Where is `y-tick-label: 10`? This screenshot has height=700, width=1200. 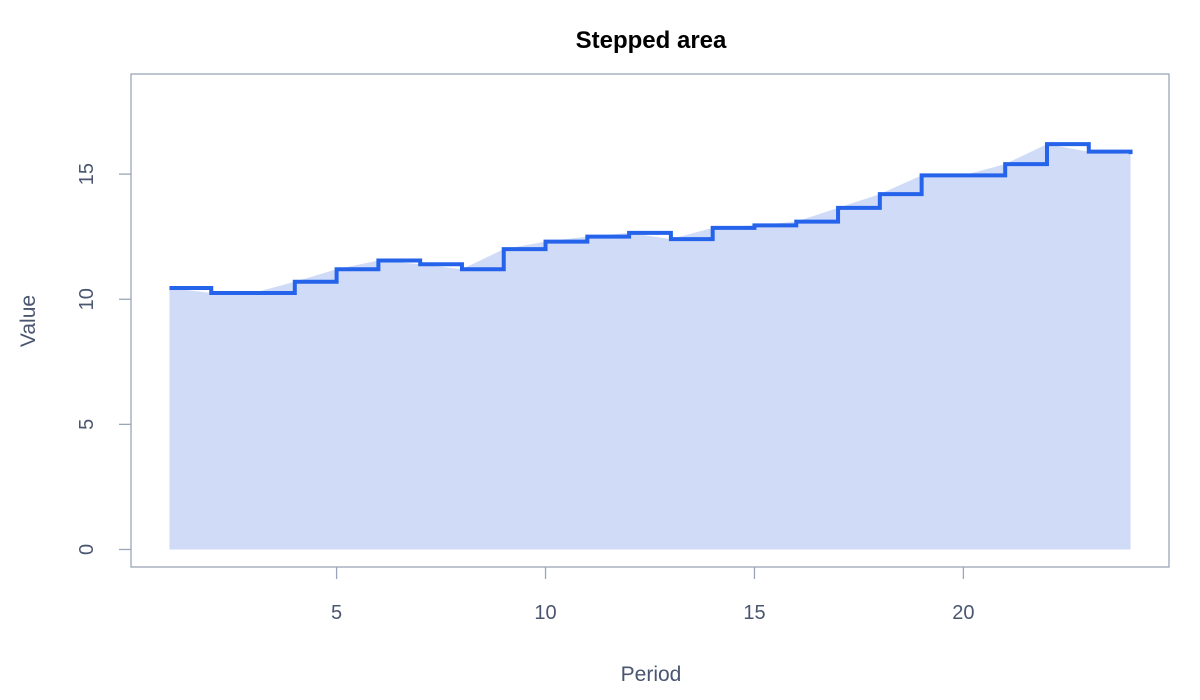
y-tick-label: 10 is located at coordinates (87, 299).